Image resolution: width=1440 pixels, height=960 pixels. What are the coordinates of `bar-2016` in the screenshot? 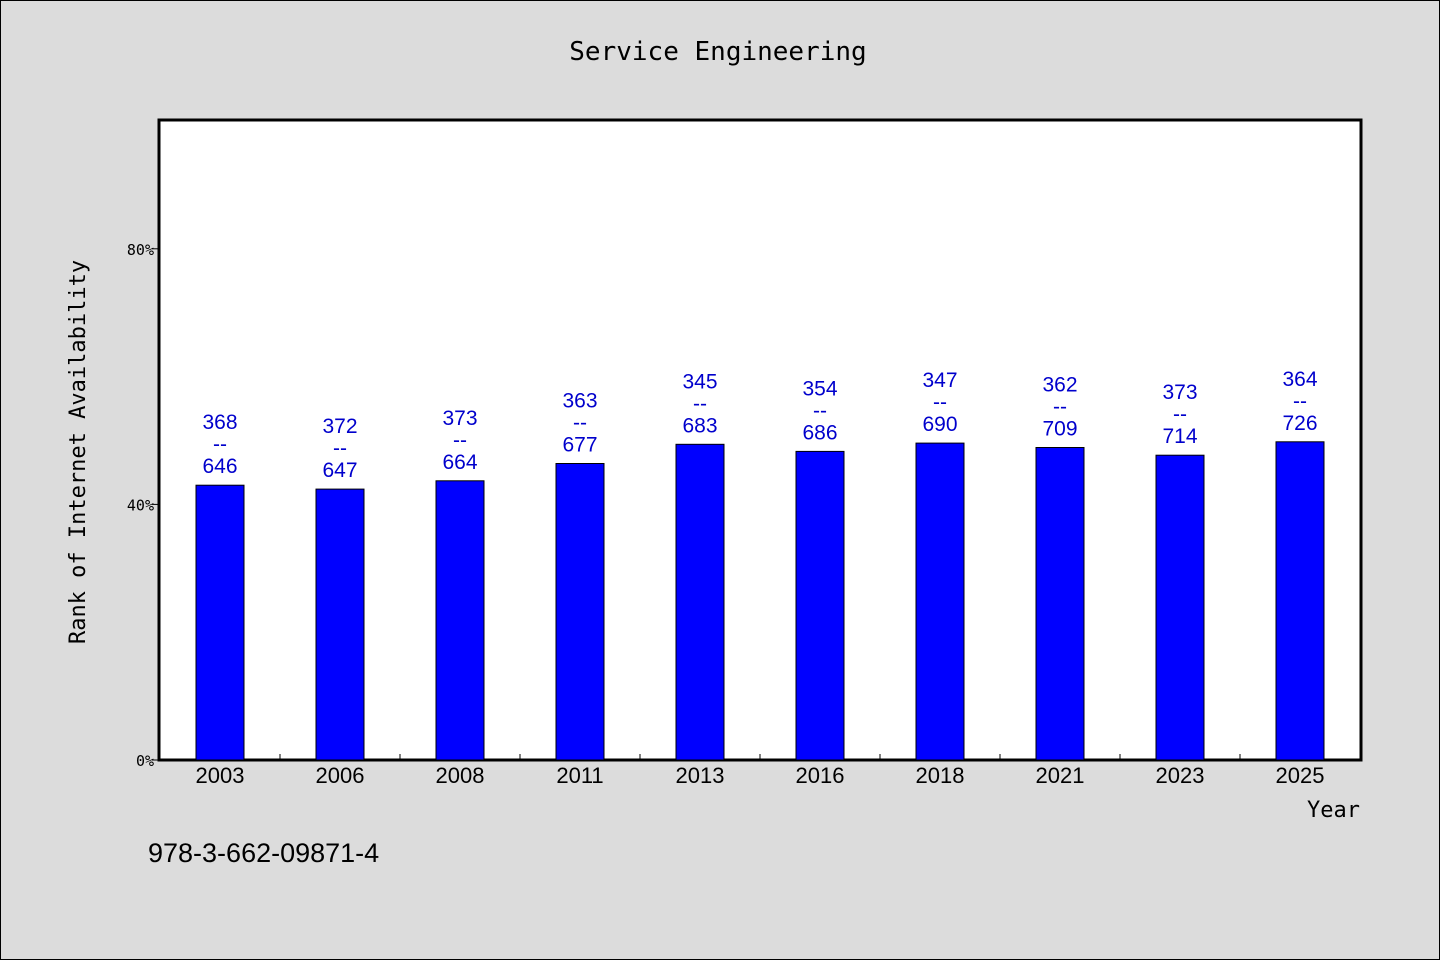 It's located at (820, 605).